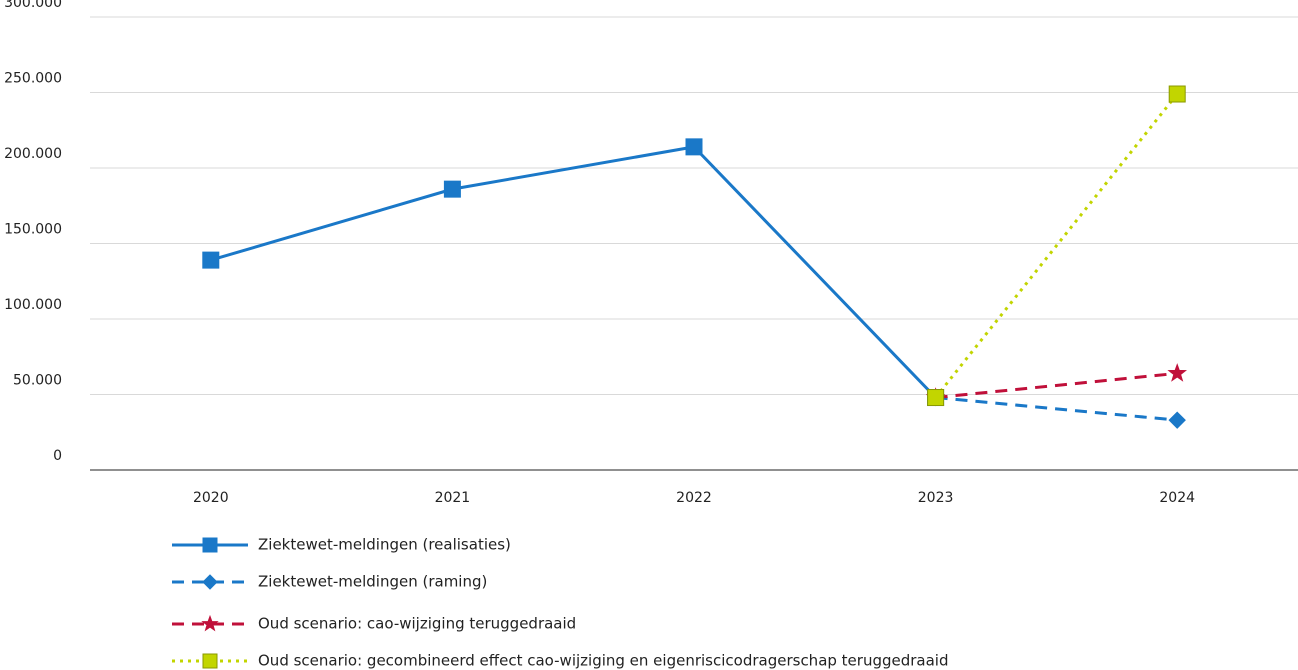 This screenshot has width=1298, height=670. What do you see at coordinates (33, 305) in the screenshot?
I see `y-tick-label: 100.000` at bounding box center [33, 305].